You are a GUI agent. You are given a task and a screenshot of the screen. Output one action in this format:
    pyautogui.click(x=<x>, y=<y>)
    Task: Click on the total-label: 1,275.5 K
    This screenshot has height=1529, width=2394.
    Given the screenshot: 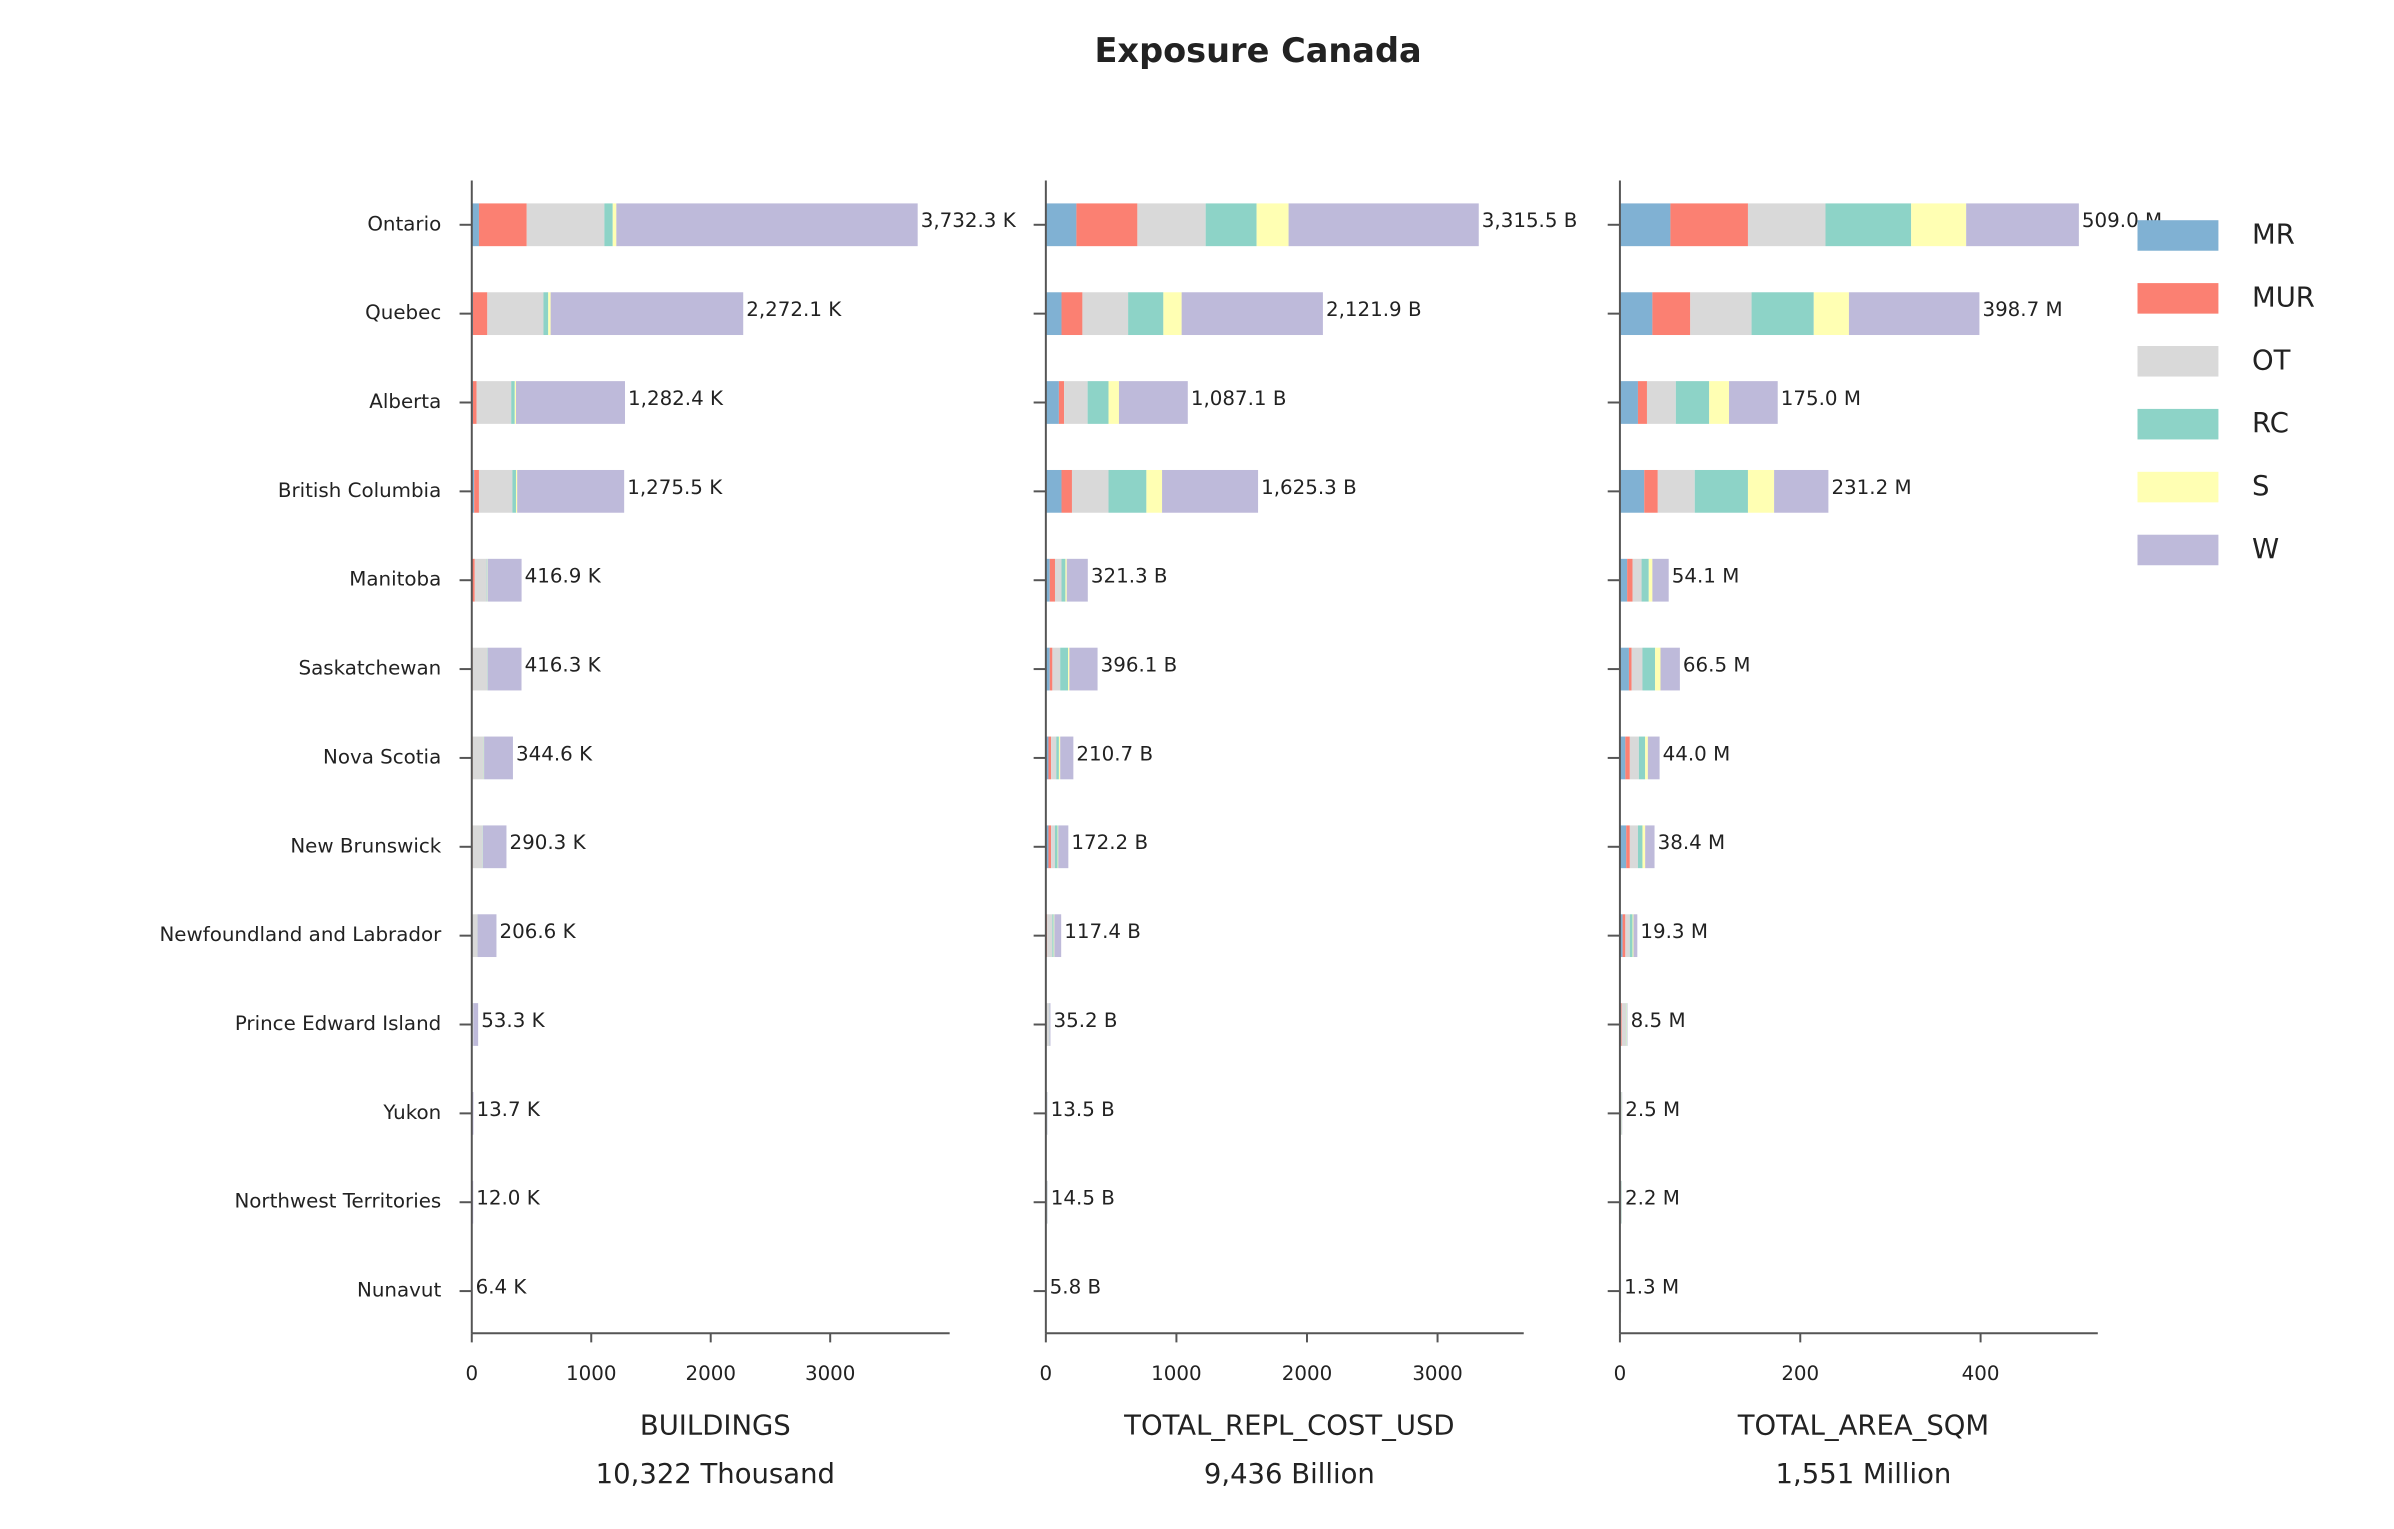 What is the action you would take?
    pyautogui.click(x=675, y=487)
    